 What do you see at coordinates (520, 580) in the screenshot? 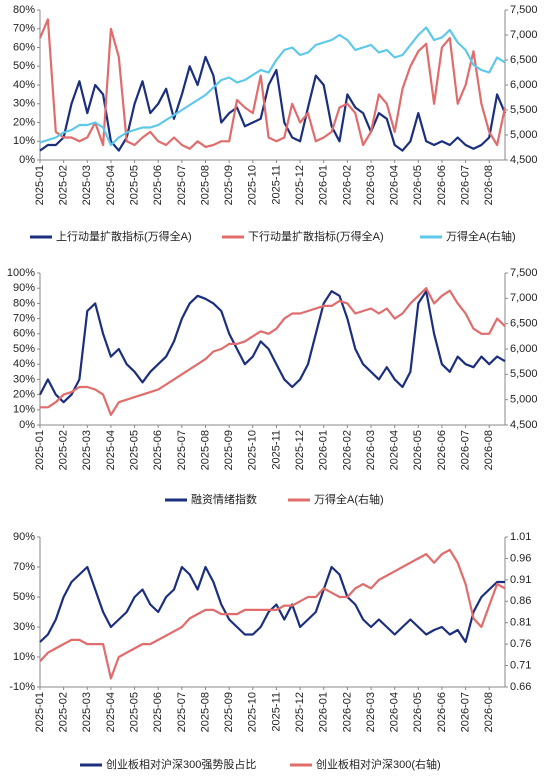
I see `y2-tick-label: 0.91` at bounding box center [520, 580].